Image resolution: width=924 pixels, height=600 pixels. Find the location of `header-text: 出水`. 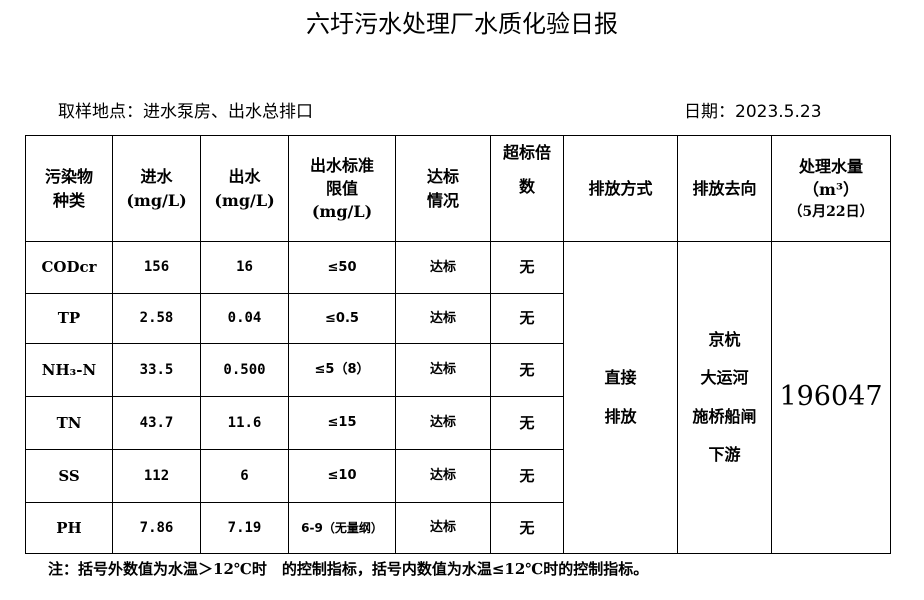

header-text: 出水 is located at coordinates (244, 177).